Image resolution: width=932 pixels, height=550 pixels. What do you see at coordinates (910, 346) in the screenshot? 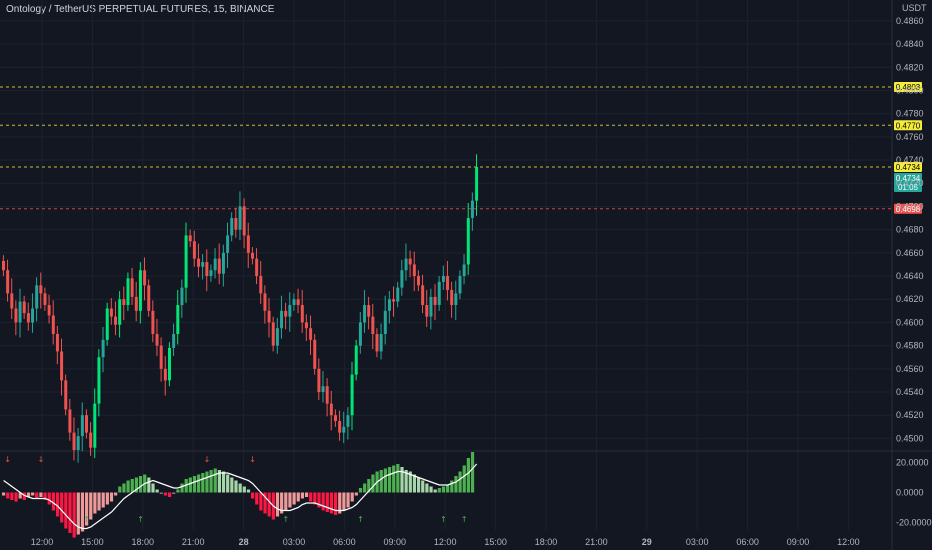
I see `price-tick-label: 0.4580` at bounding box center [910, 346].